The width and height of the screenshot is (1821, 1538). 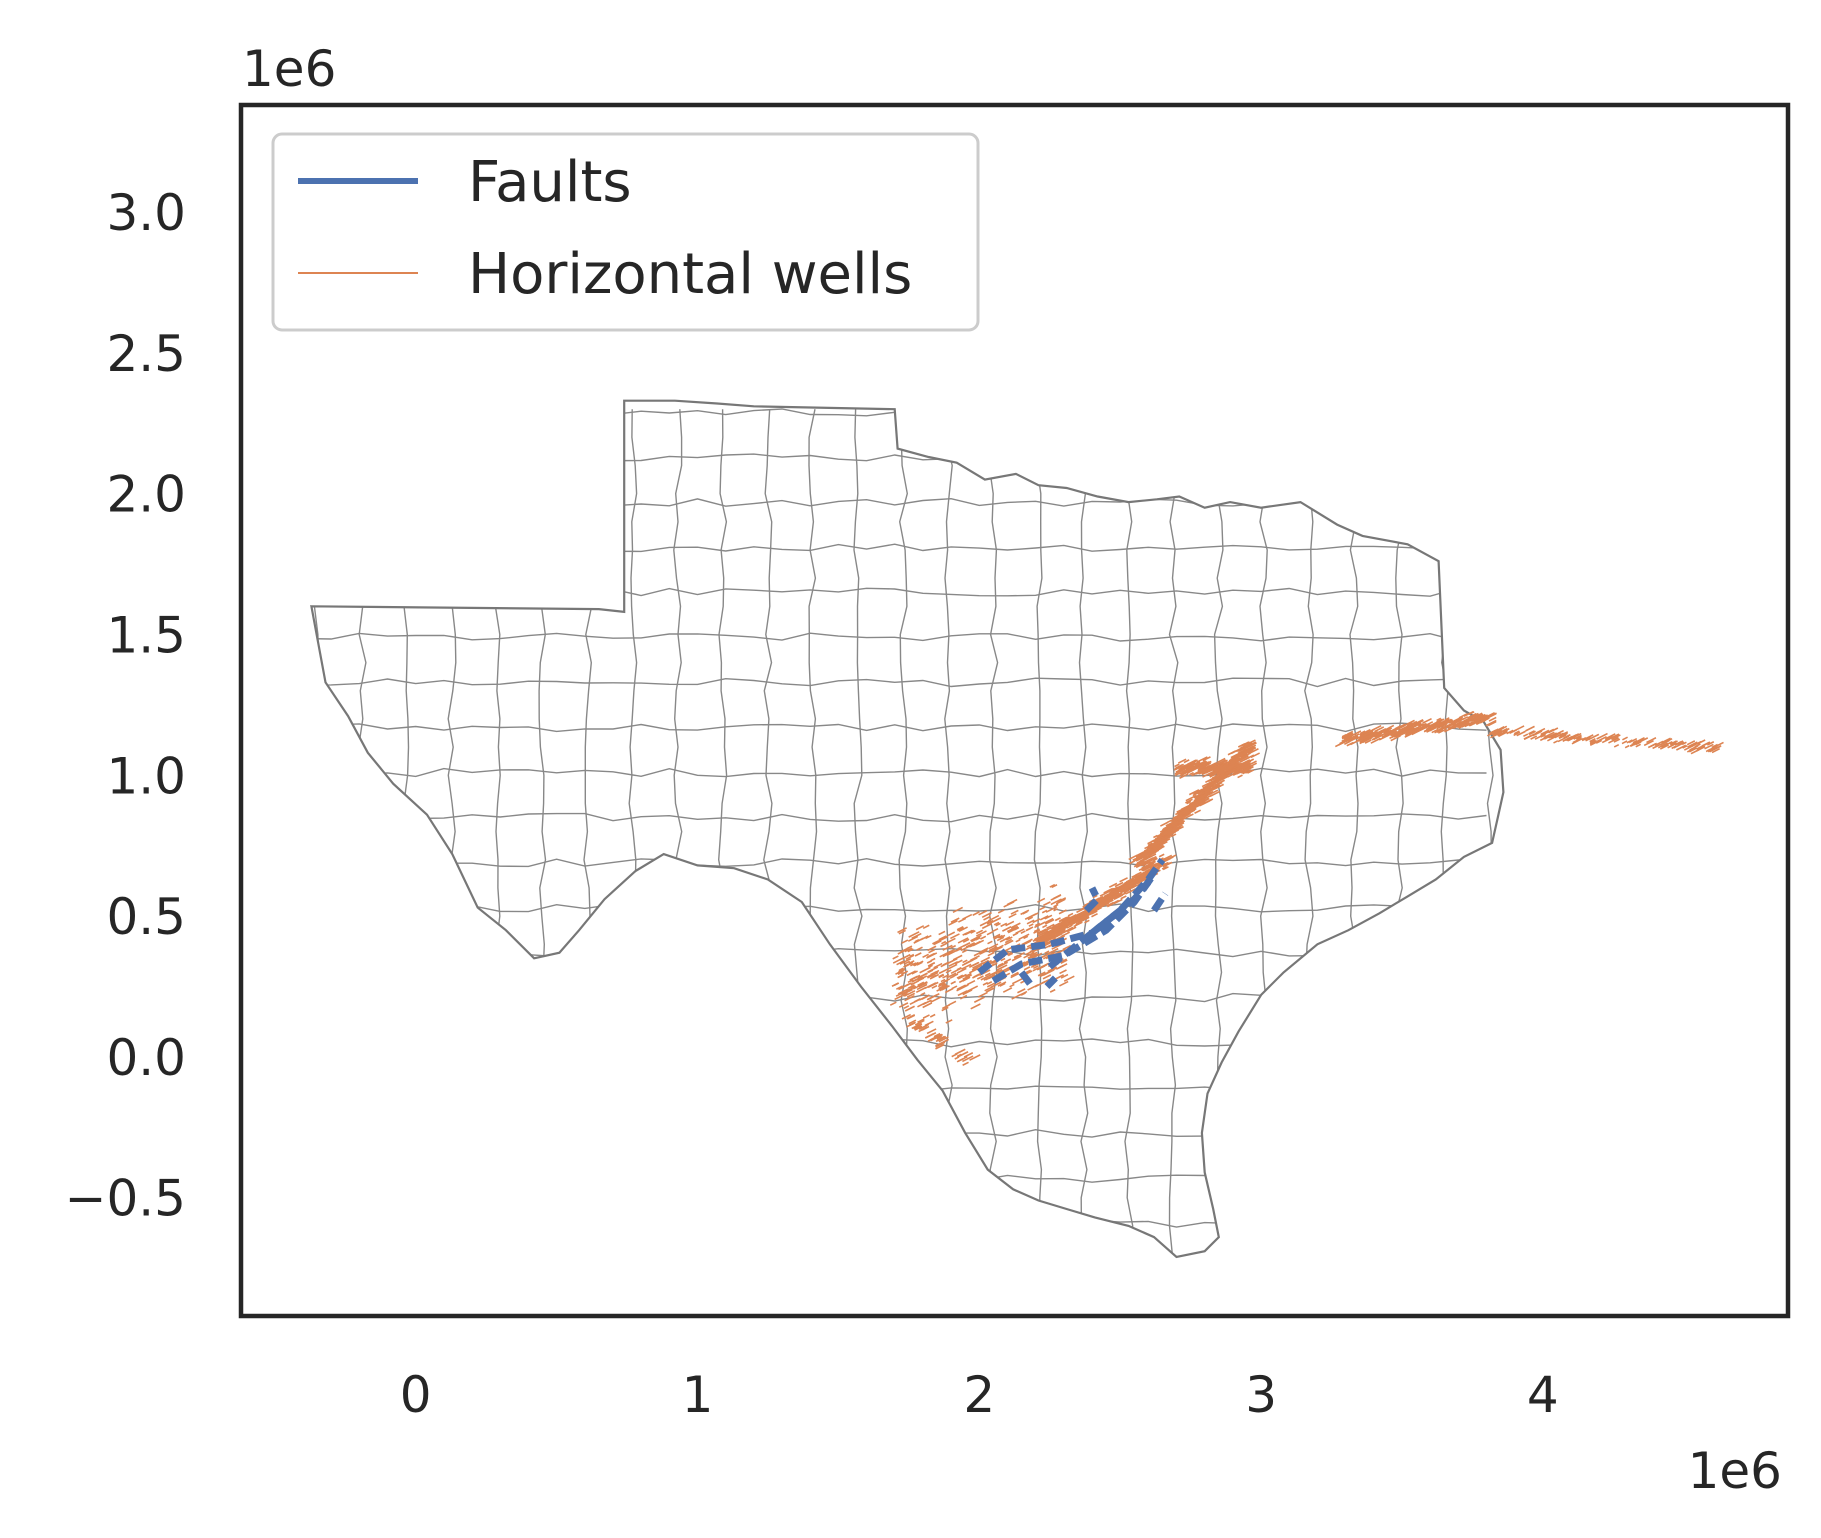 What do you see at coordinates (1735, 1471) in the screenshot?
I see `x-offset-label: 1e6` at bounding box center [1735, 1471].